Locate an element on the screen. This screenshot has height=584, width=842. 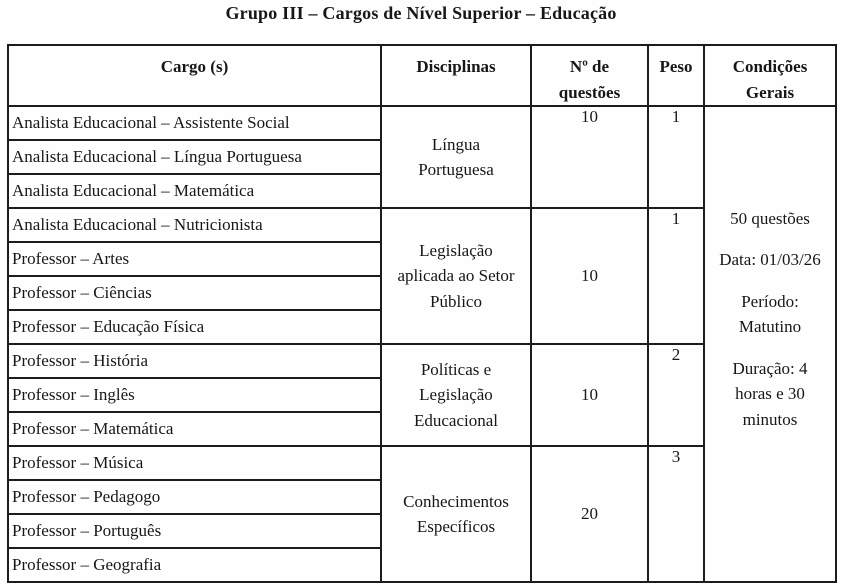
peso-cell: 2 is located at coordinates (676, 395).